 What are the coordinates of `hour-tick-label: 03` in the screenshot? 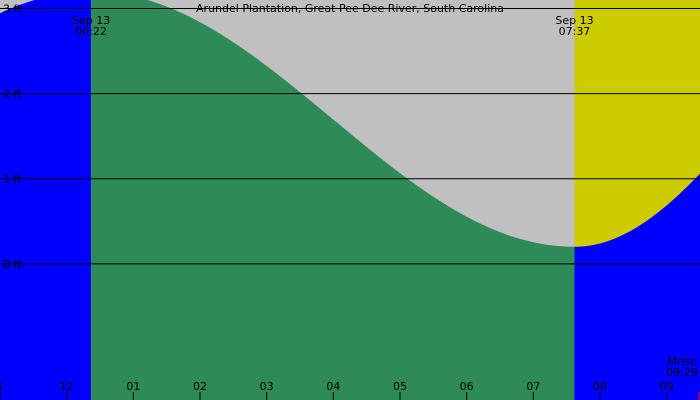 It's located at (267, 386).